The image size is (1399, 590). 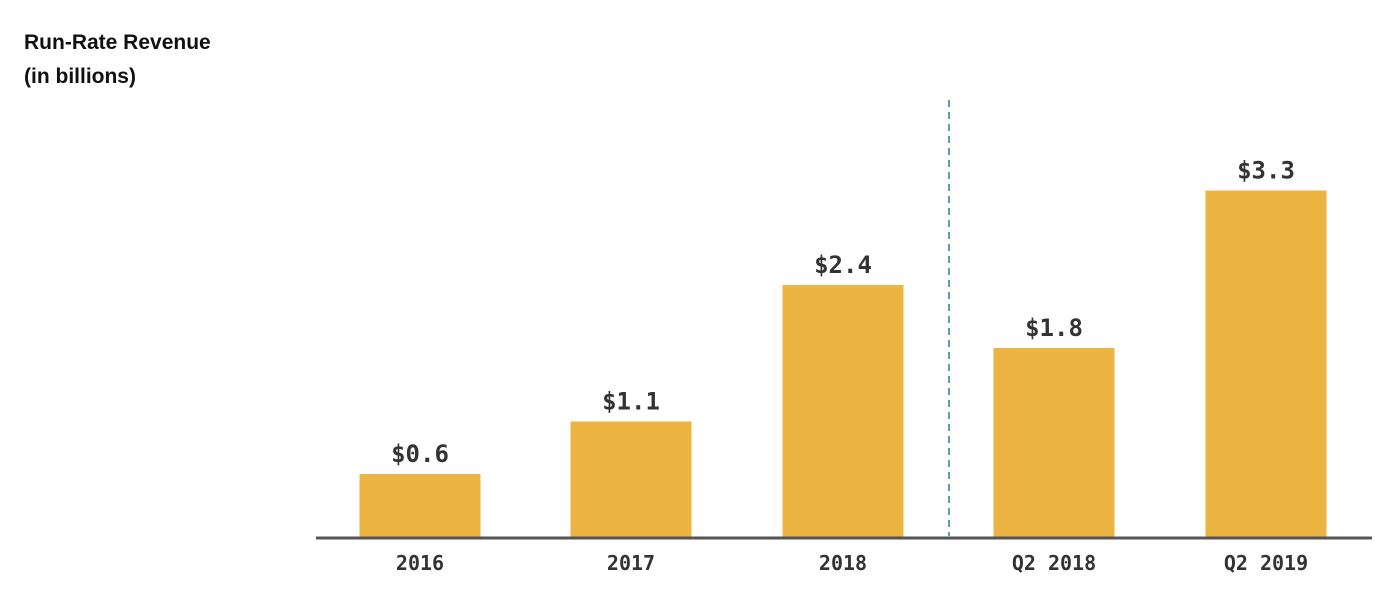 What do you see at coordinates (843, 265) in the screenshot?
I see `data-label: $2.4` at bounding box center [843, 265].